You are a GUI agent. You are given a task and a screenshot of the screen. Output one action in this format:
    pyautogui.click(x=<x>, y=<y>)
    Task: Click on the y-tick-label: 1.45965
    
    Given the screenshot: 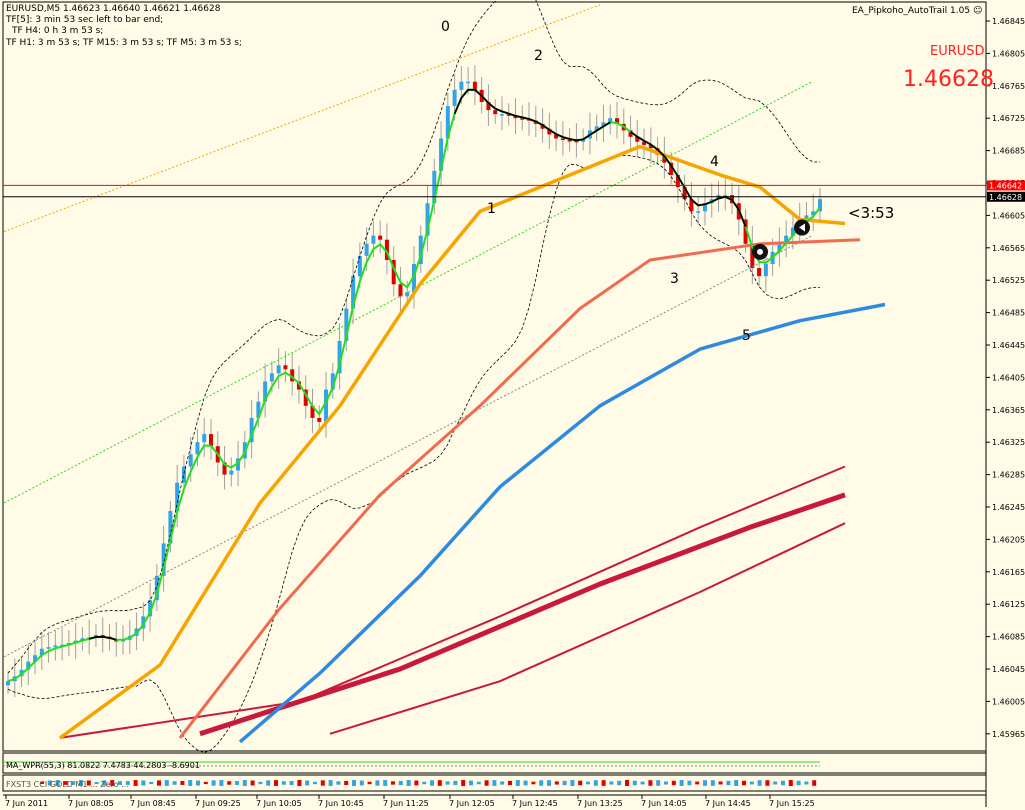 What is the action you would take?
    pyautogui.click(x=1008, y=734)
    